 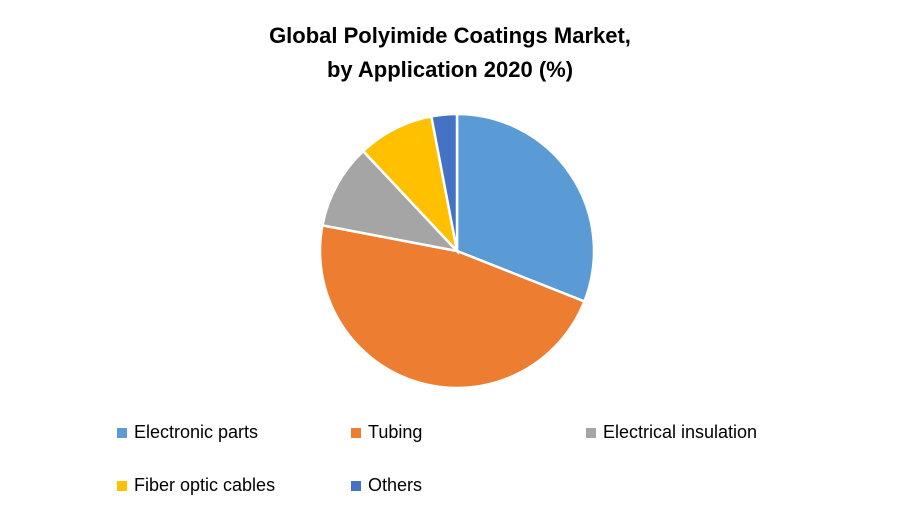 I want to click on legend-label: Fiber optic cables, so click(x=204, y=485).